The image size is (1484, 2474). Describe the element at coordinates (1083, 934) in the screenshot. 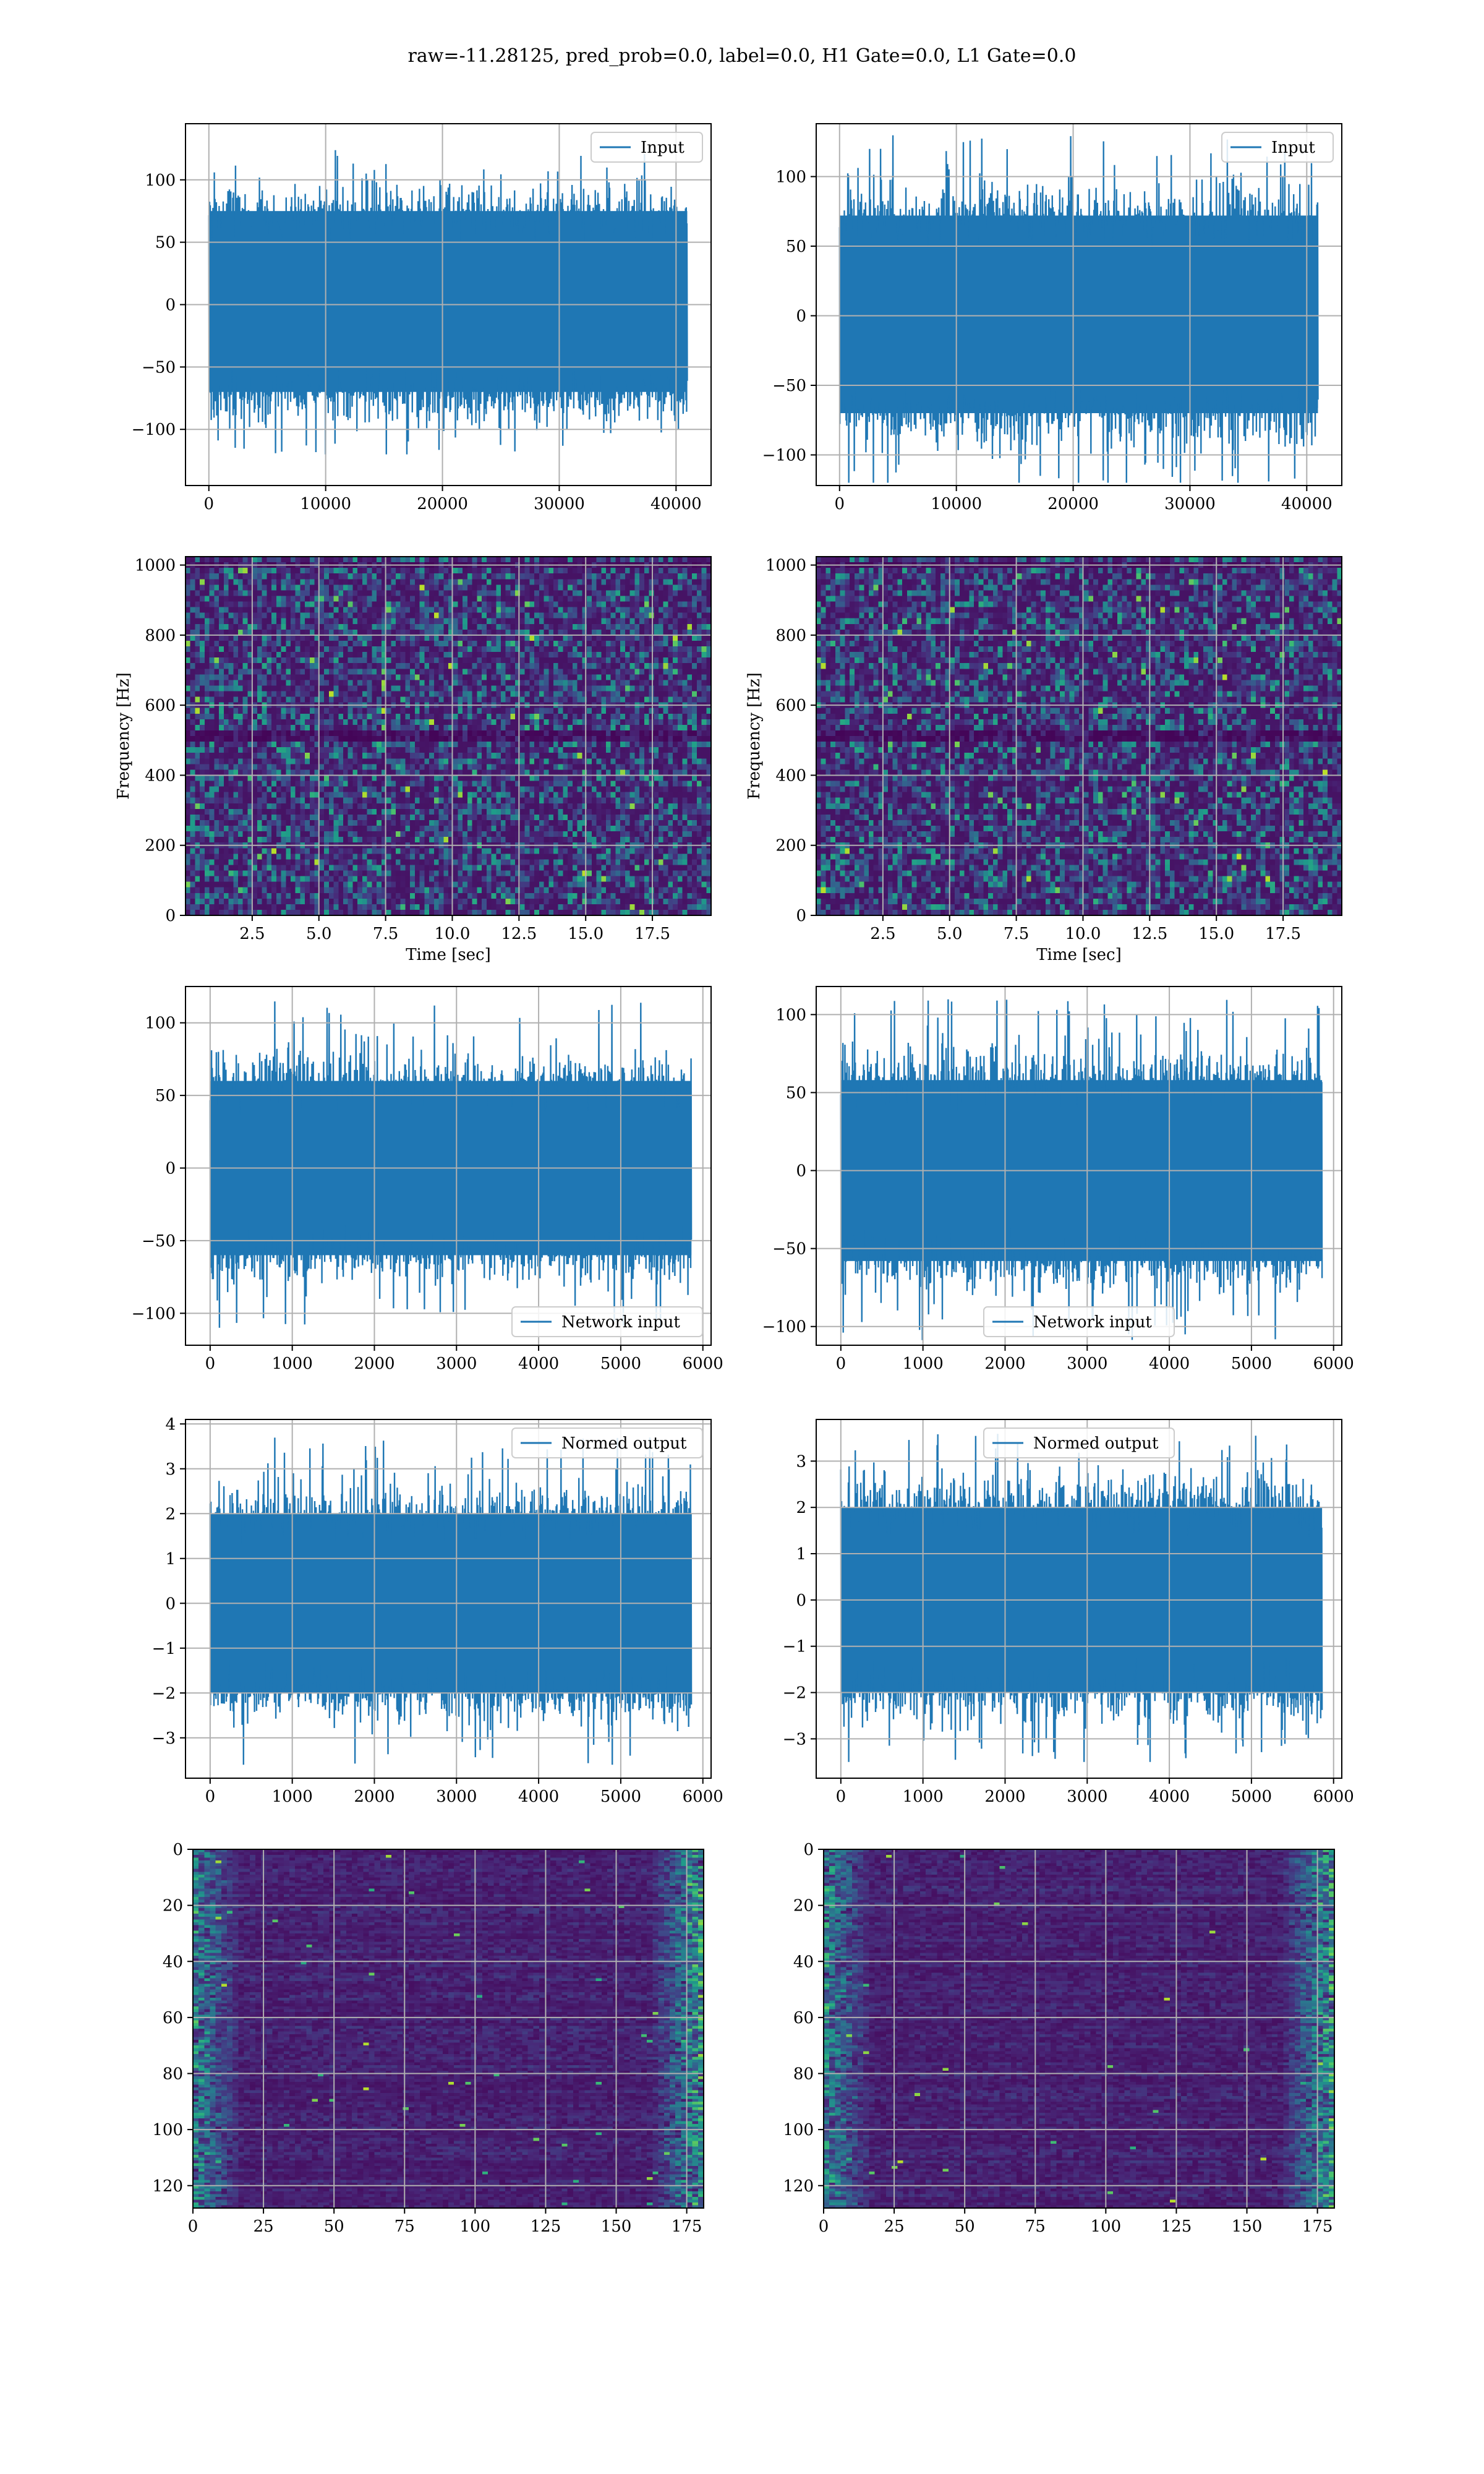

I see `x-tick-label: 10.0` at that location.